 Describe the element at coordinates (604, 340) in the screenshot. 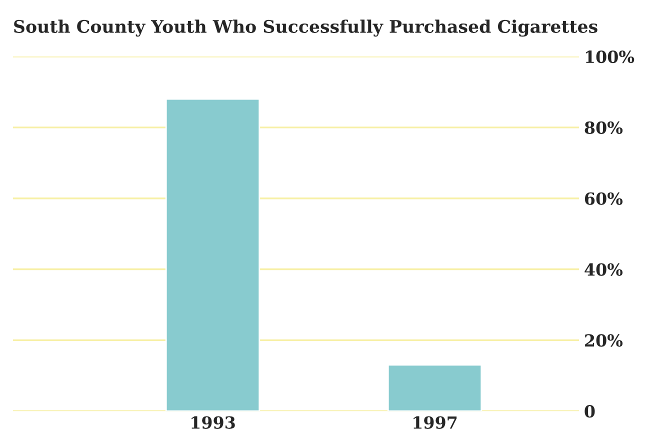

I see `y-tick-label: 20%` at that location.